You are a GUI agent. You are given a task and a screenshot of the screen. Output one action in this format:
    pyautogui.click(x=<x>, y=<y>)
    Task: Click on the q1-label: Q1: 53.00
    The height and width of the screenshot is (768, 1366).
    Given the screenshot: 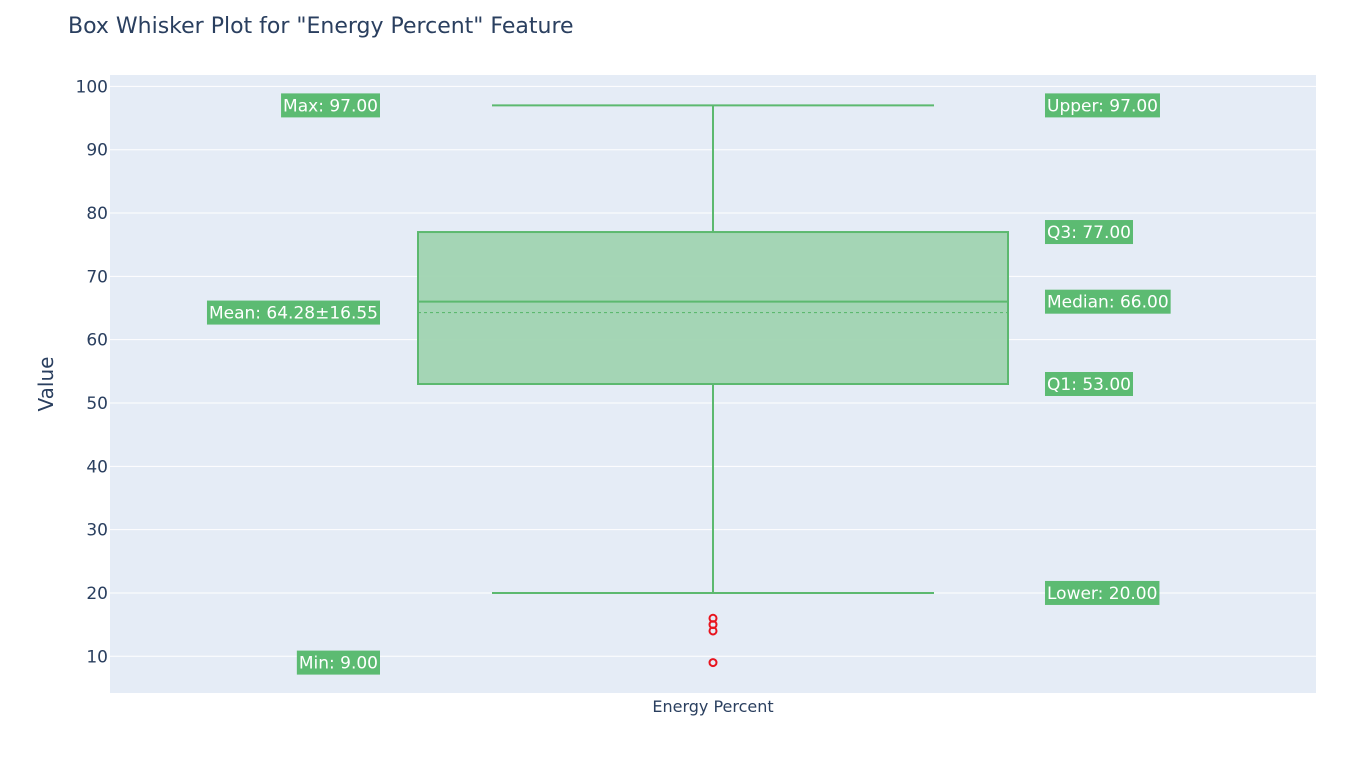 What is the action you would take?
    pyautogui.click(x=1089, y=385)
    